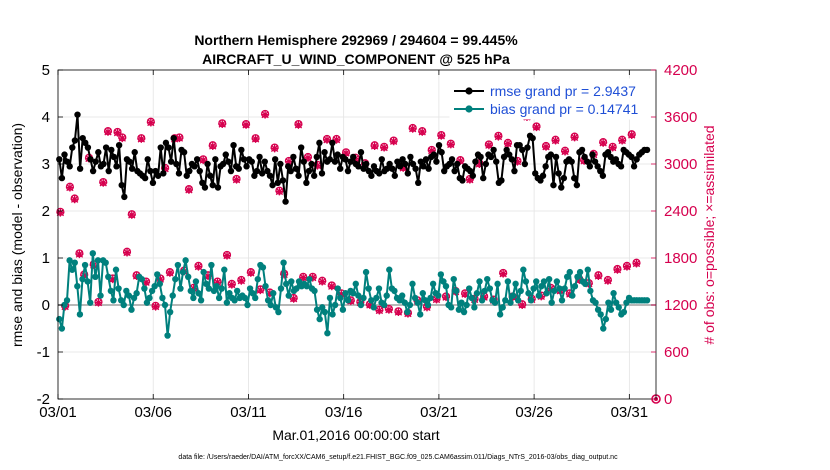 The height and width of the screenshot is (470, 830). I want to click on y-left-tick-label: 4, so click(46, 117).